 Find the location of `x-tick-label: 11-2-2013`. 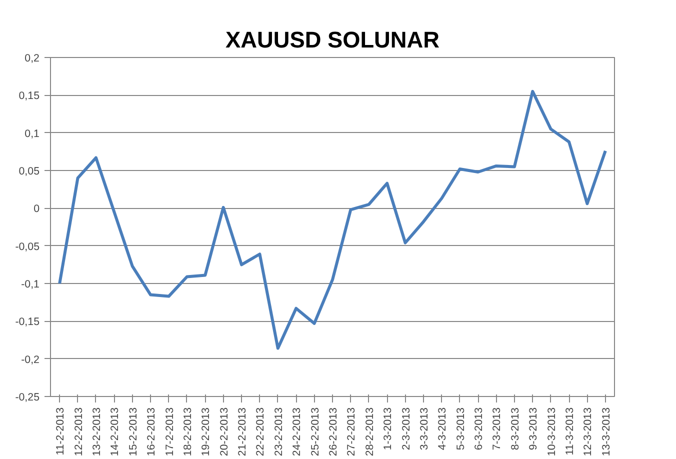

x-tick-label: 11-2-2013 is located at coordinates (60, 431).